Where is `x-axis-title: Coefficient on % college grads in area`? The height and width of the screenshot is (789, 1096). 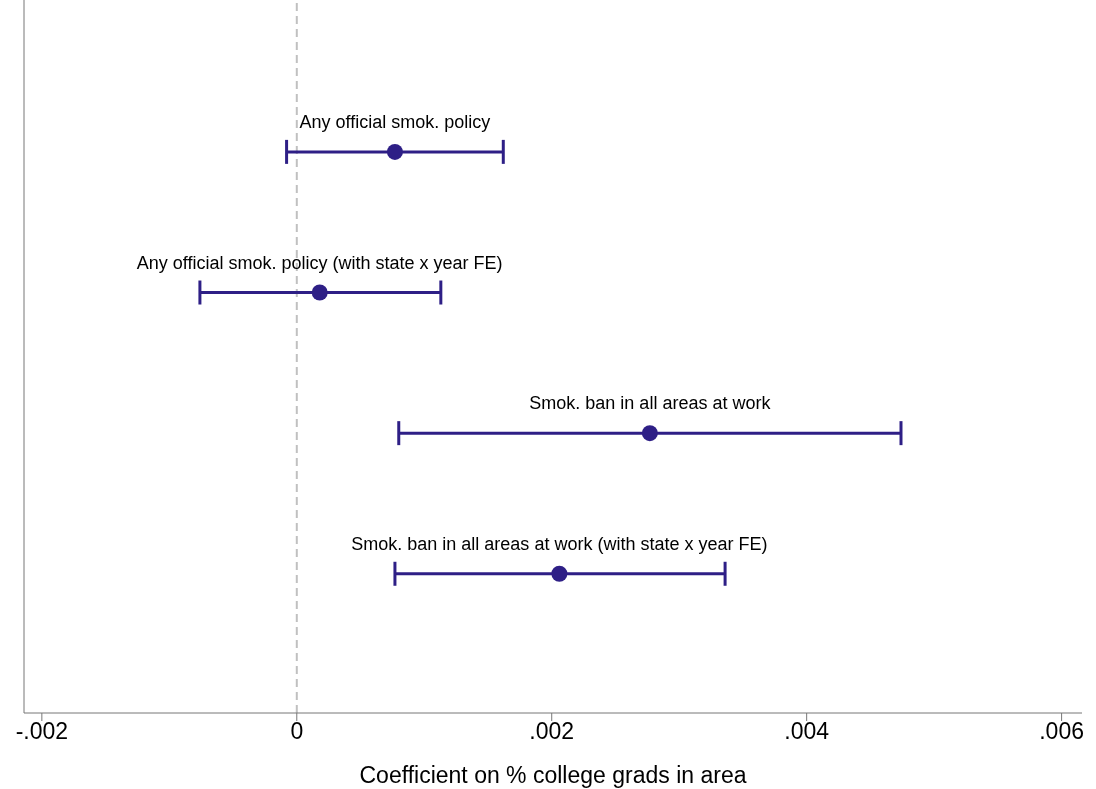
x-axis-title: Coefficient on % college grads in area is located at coordinates (553, 775).